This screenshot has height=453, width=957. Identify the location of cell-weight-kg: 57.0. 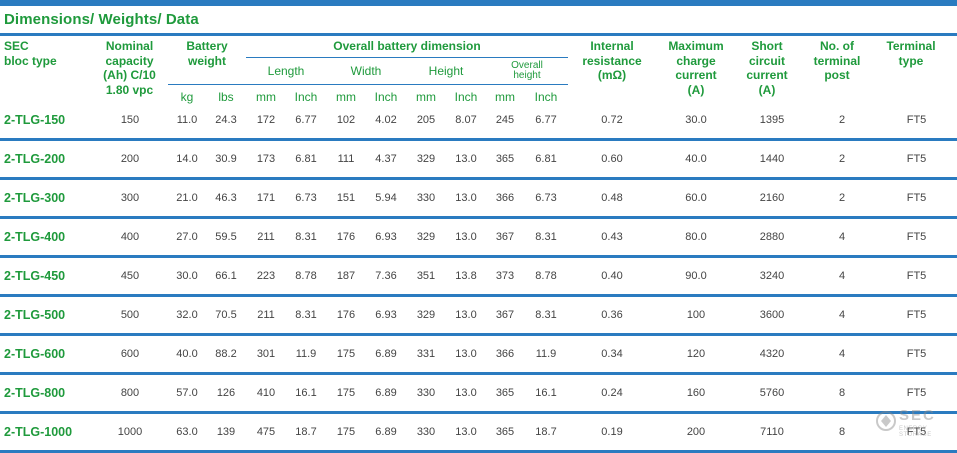
(187, 393).